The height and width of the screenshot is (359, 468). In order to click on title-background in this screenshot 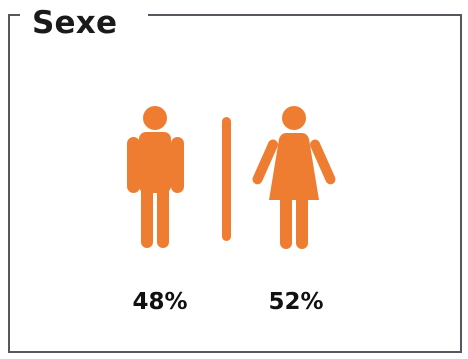, I will do `click(84, 22)`.